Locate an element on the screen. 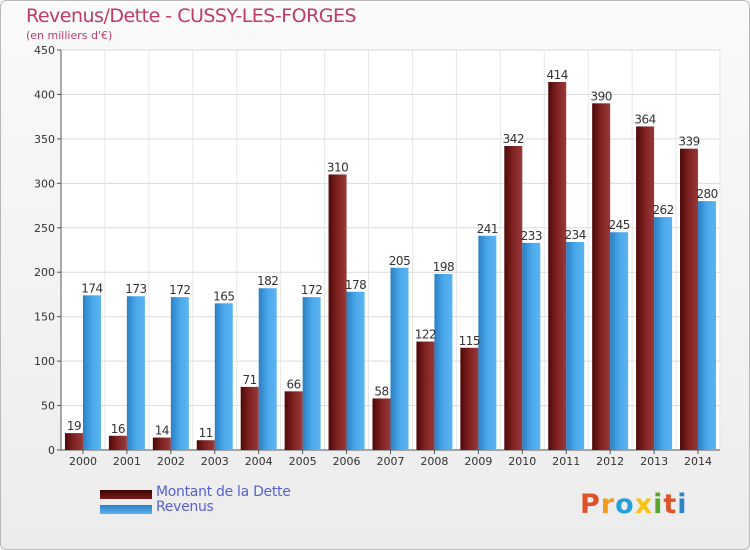 Image resolution: width=750 pixels, height=550 pixels. data-label-revenus: 233 is located at coordinates (531, 236).